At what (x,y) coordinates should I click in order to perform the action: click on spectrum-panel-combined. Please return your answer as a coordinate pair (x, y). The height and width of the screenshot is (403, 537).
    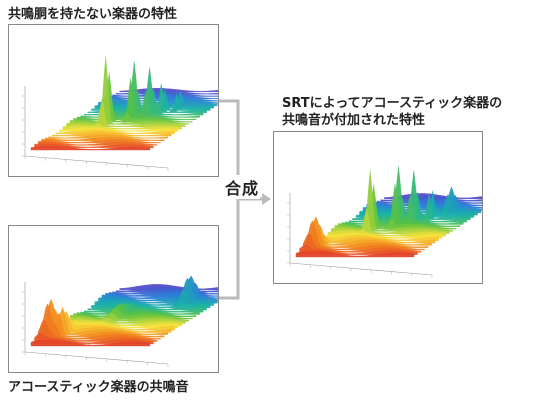
    Looking at the image, I should click on (378, 207).